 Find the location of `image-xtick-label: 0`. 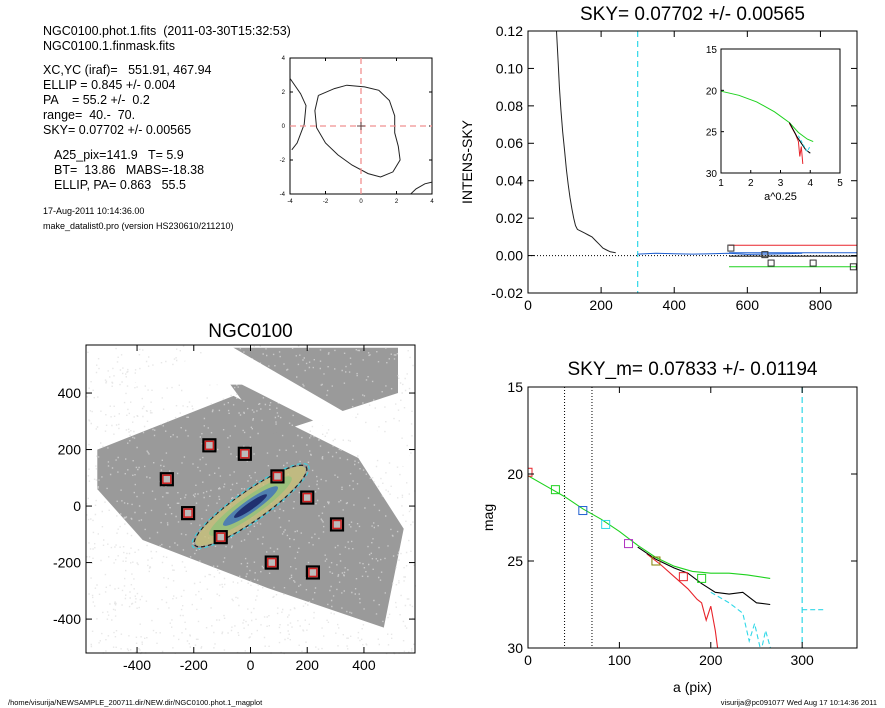

image-xtick-label: 0 is located at coordinates (251, 665).